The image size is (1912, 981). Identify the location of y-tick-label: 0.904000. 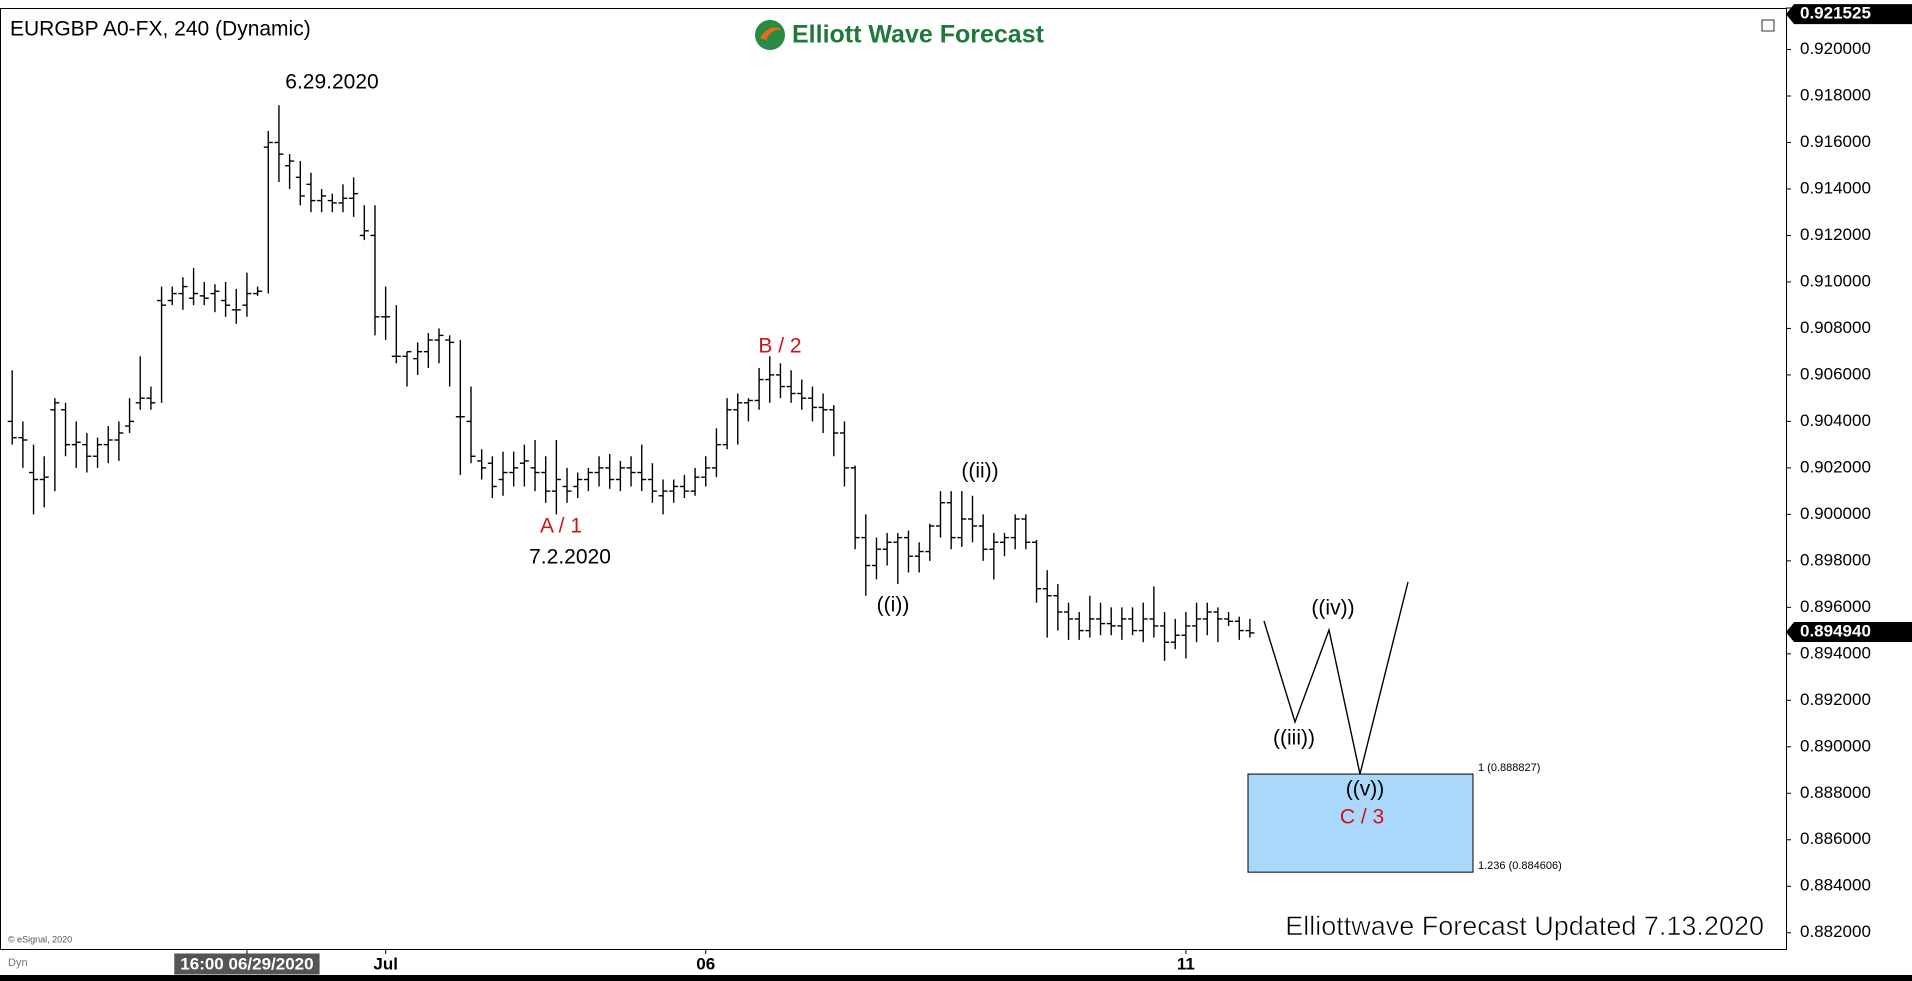
(1835, 420).